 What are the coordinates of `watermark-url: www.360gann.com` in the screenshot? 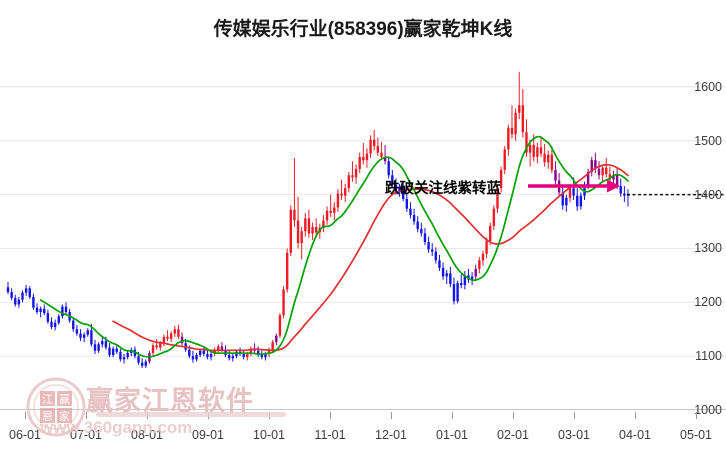 It's located at (116, 427).